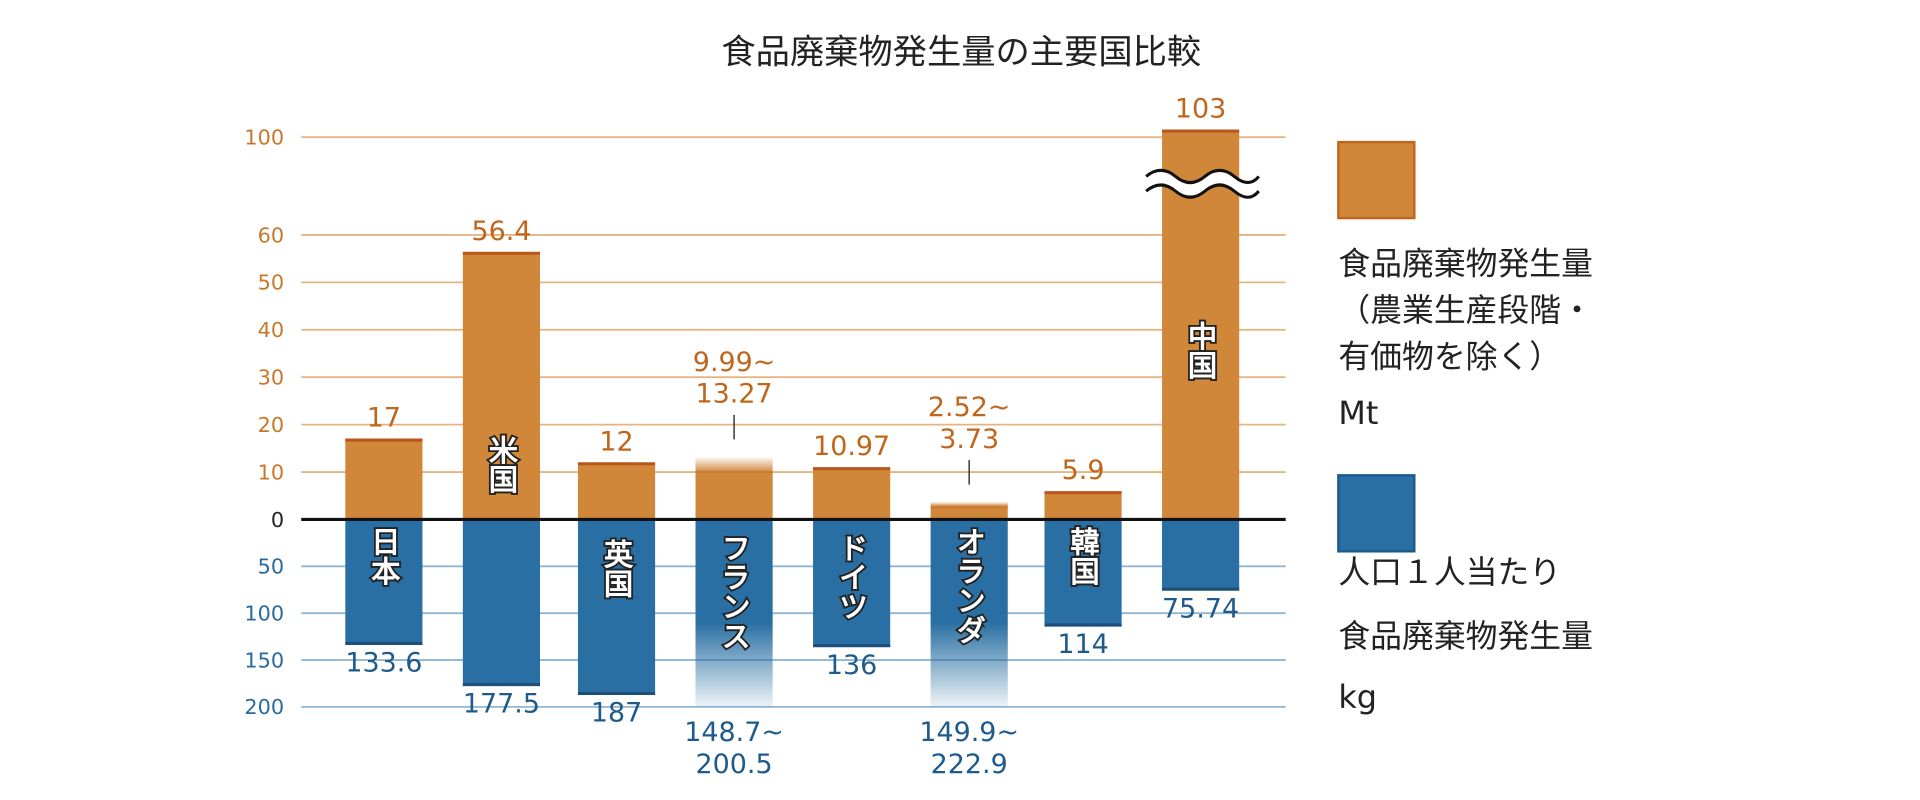  What do you see at coordinates (501, 704) in the screenshot?
I see `value-label-lower: 177.5` at bounding box center [501, 704].